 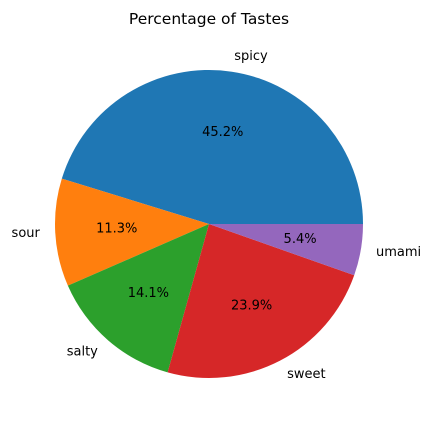 I want to click on chart-title: Percentage of Tastes, so click(x=209, y=19).